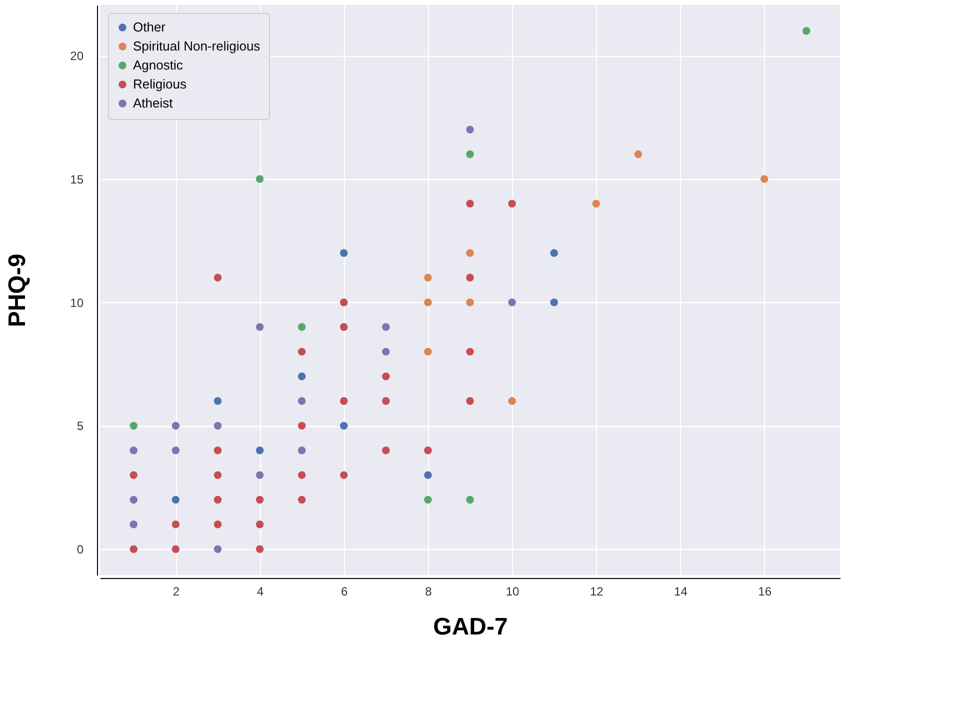 This screenshot has width=956, height=711. Describe the element at coordinates (681, 591) in the screenshot. I see `x-tick-label: 14` at that location.